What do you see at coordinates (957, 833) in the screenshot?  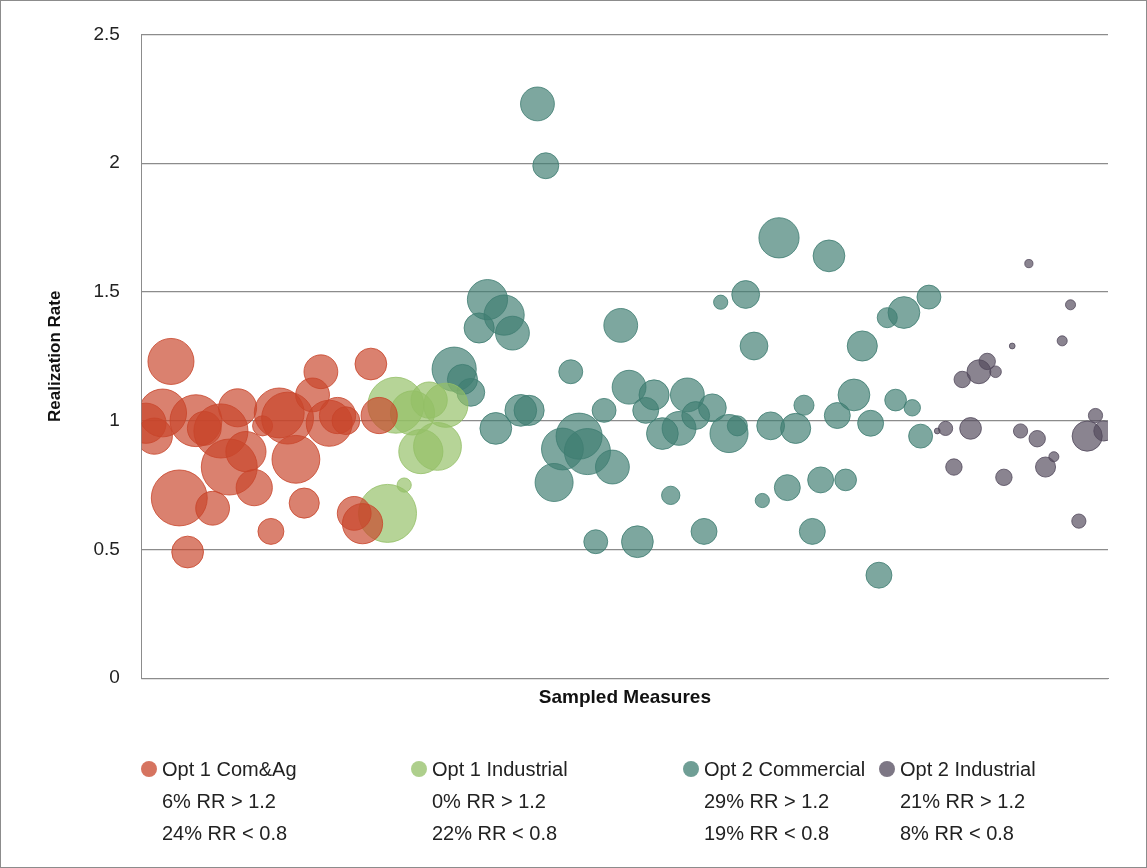 I see `text: 8% RR < 0.8` at bounding box center [957, 833].